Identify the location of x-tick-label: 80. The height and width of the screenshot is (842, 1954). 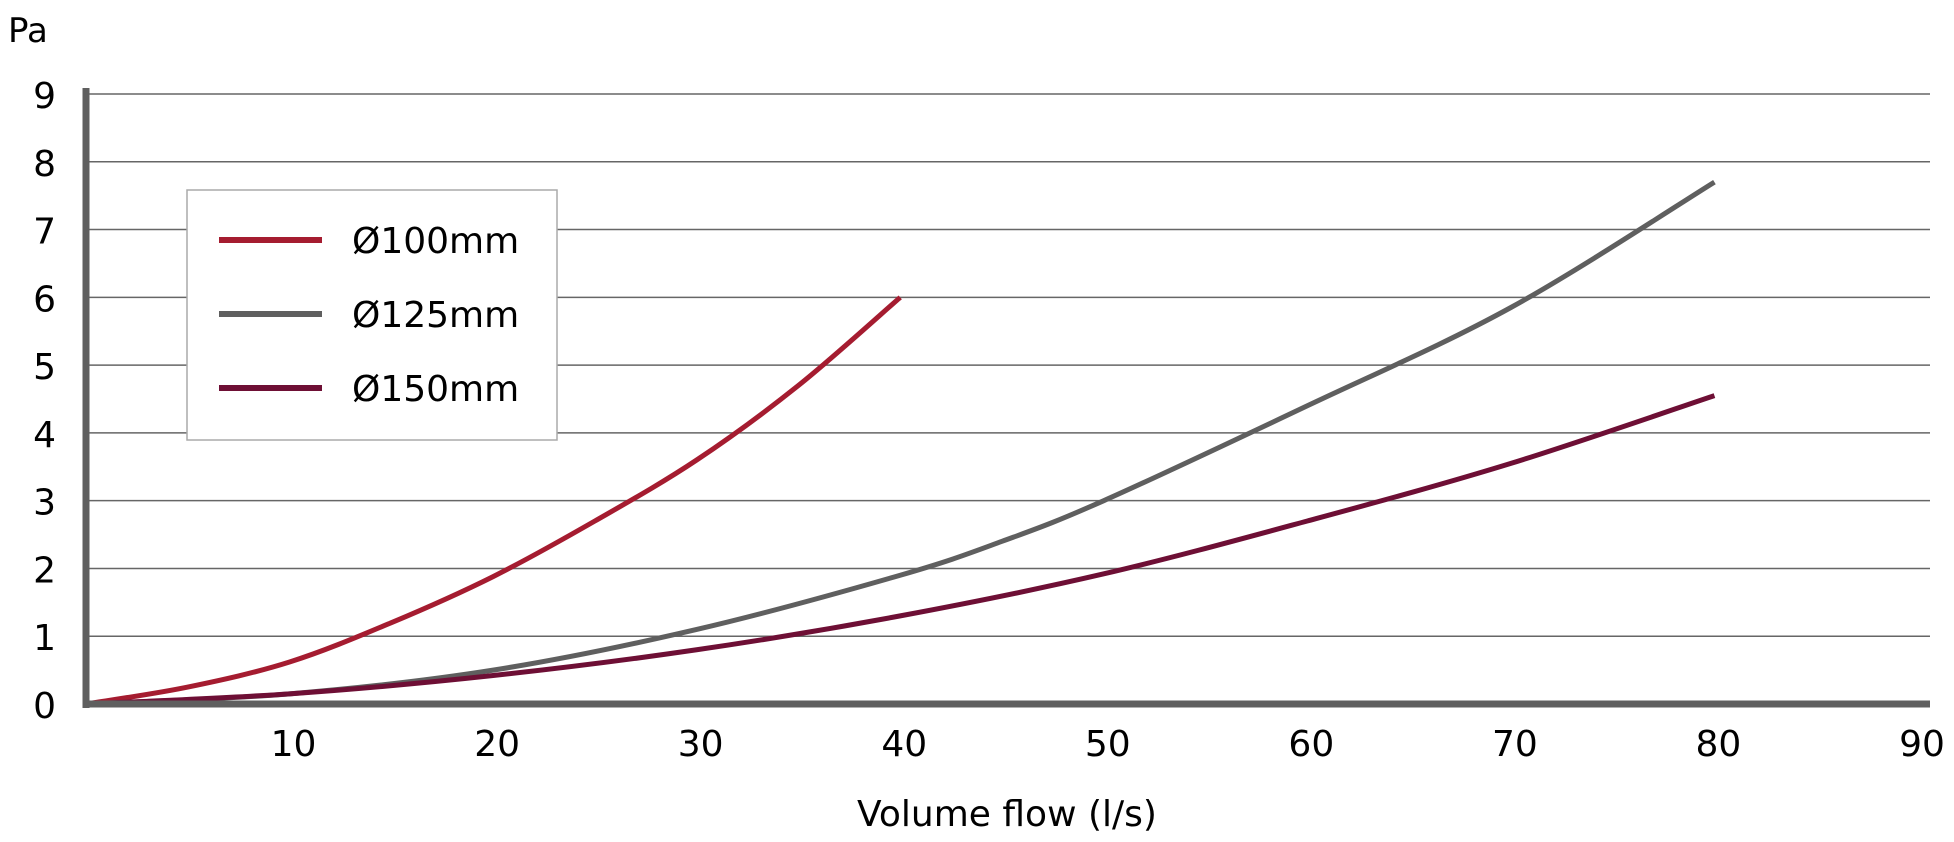
(1719, 744).